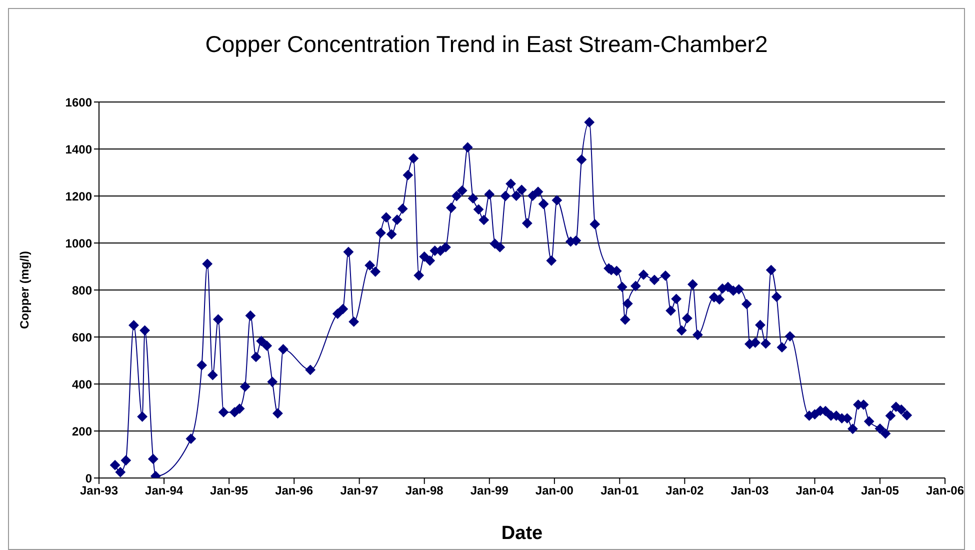 The width and height of the screenshot is (975, 550). I want to click on chart-title: Copper Concentration Trend in East Stream-Chamber2, so click(486, 44).